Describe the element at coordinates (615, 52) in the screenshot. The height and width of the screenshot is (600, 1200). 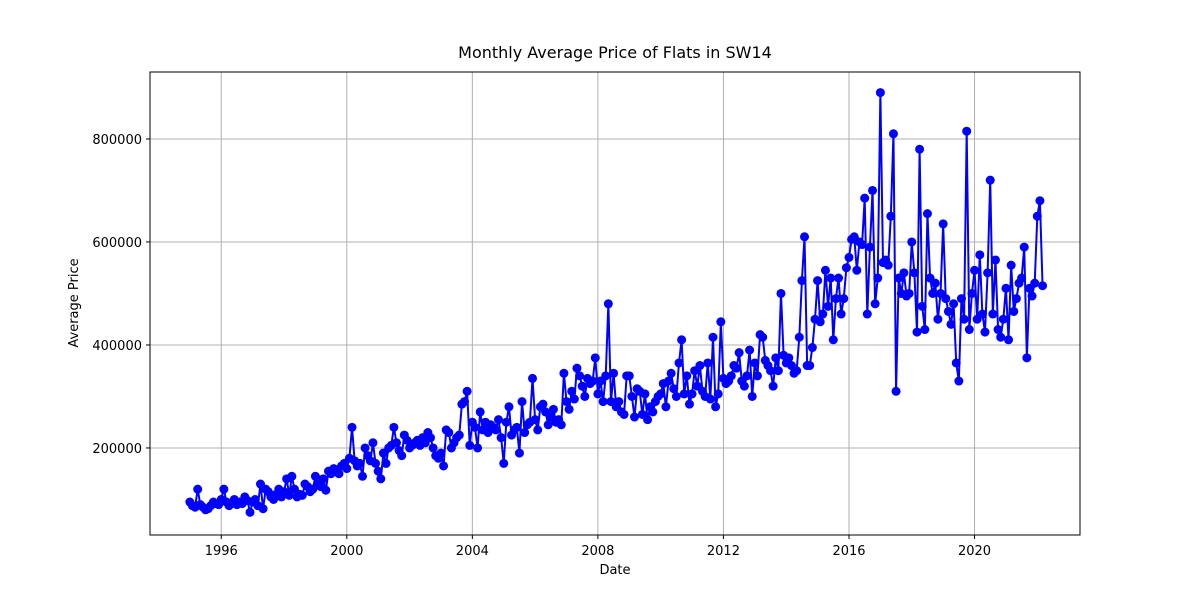
I see `chart-title: Monthly Average Price of Flats in SW14` at that location.